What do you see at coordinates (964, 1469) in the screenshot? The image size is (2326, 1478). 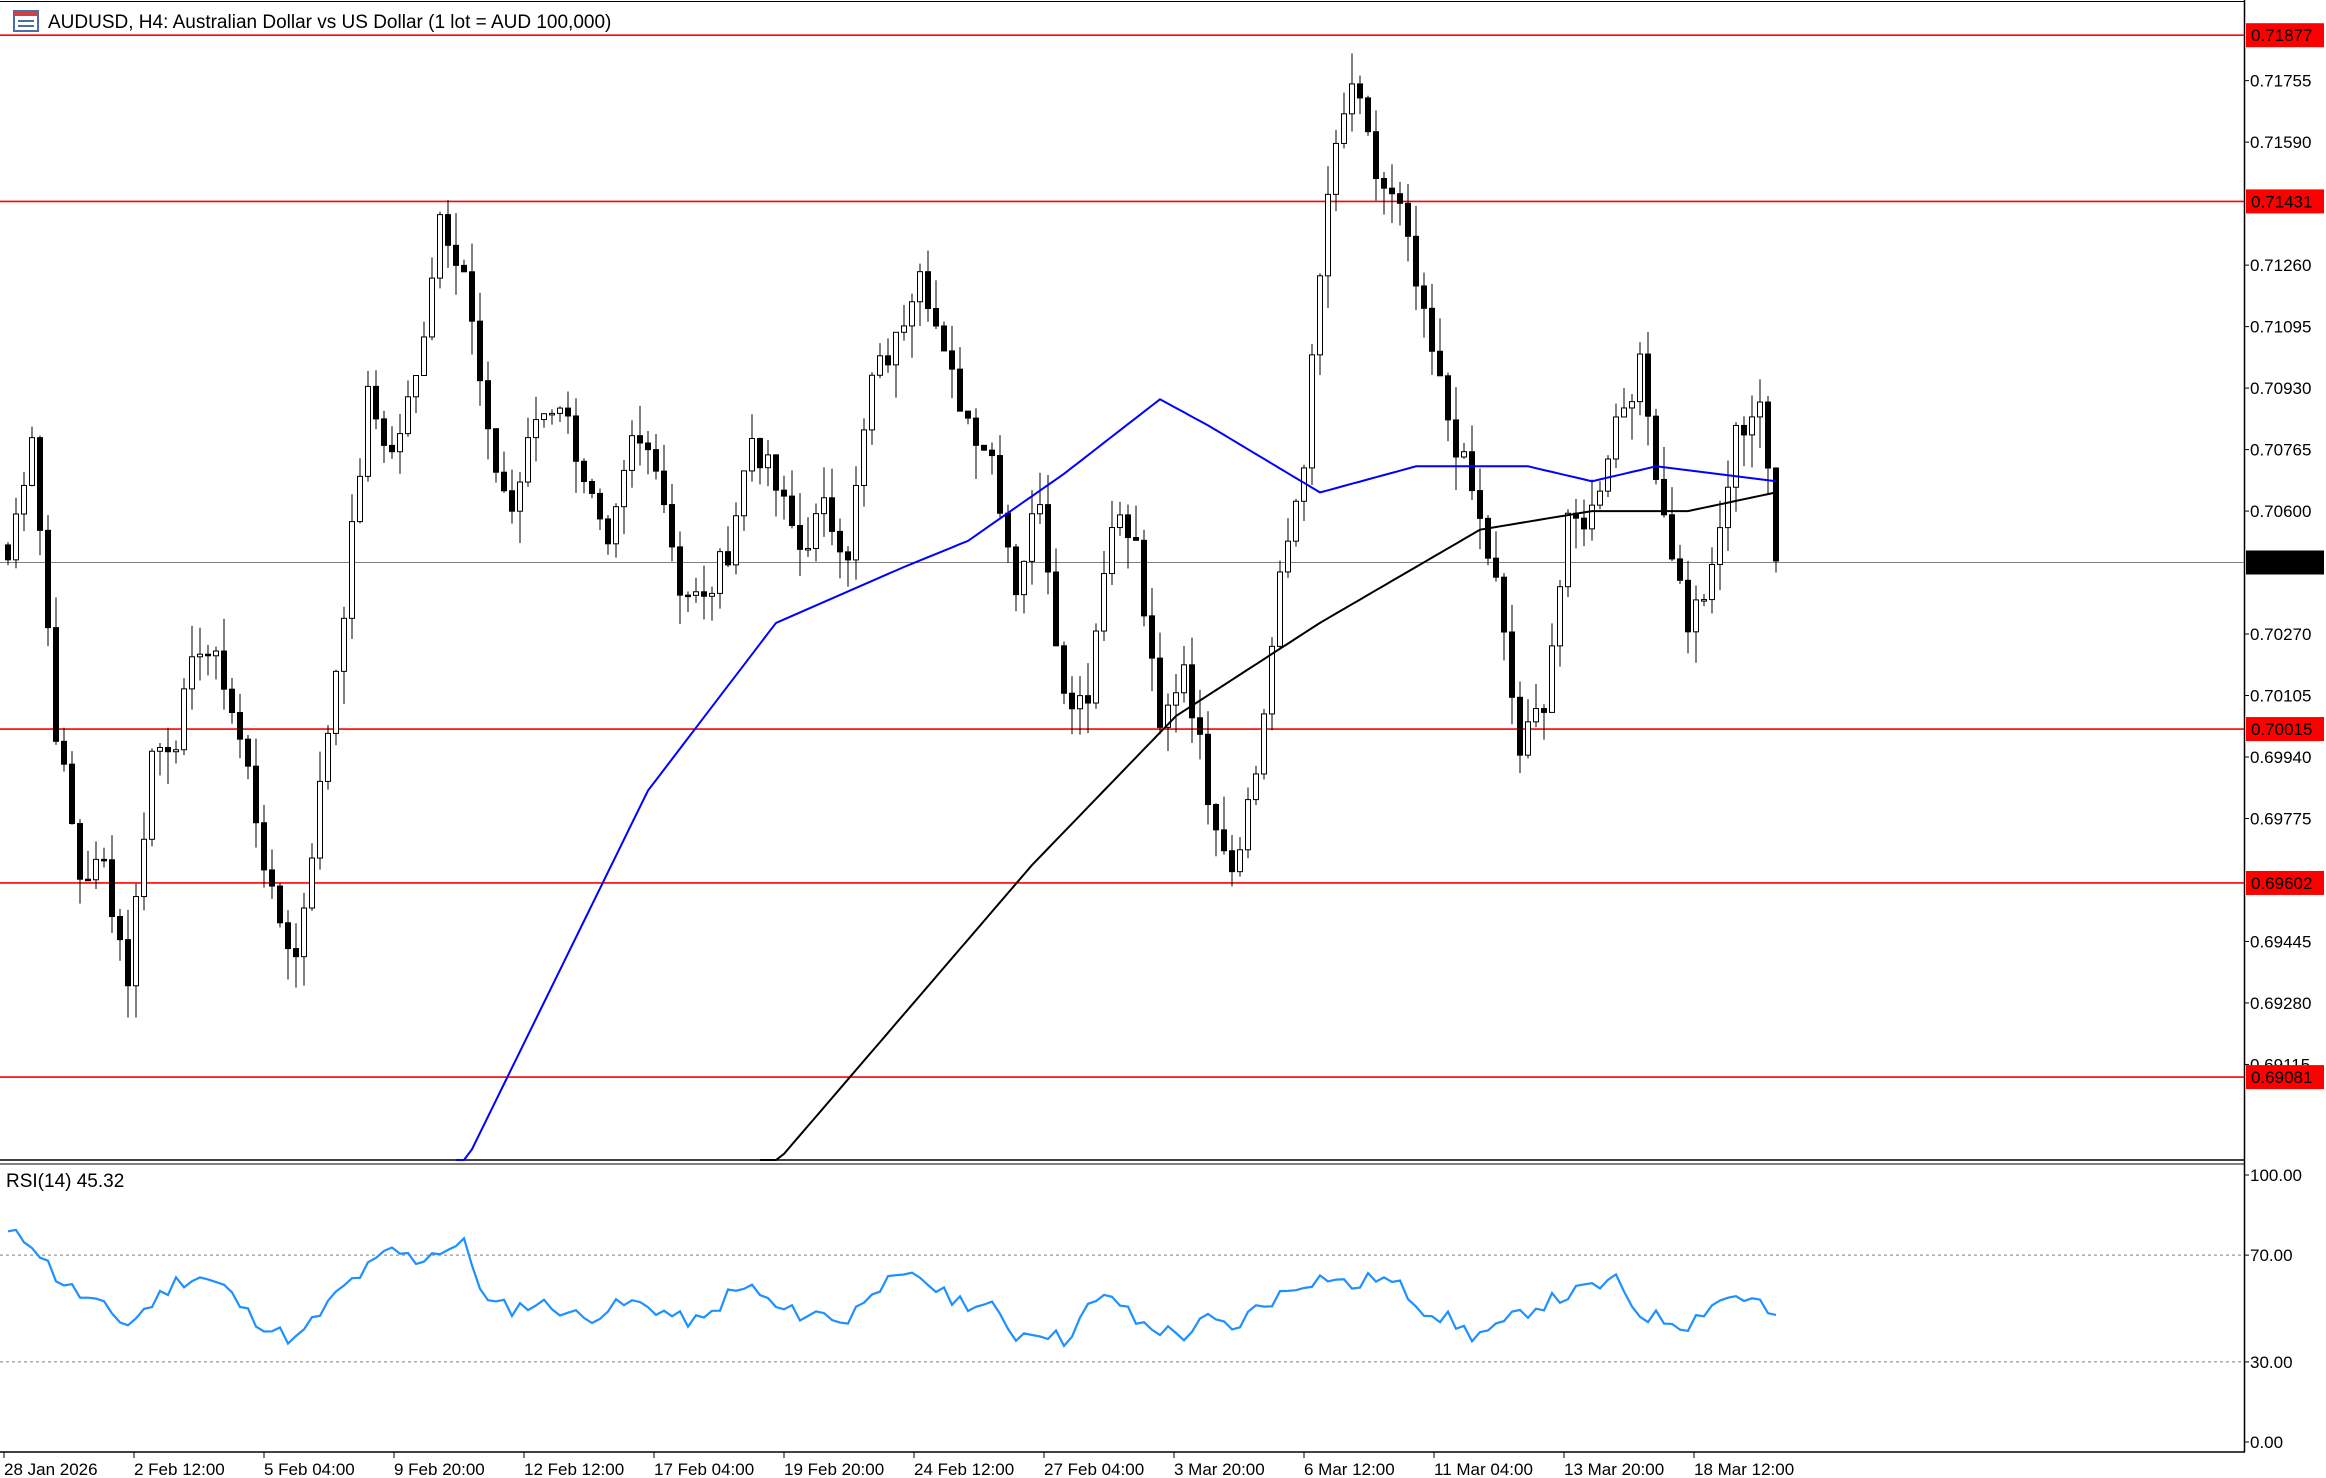 I see `time-tick-label: 24 Feb 12:00` at bounding box center [964, 1469].